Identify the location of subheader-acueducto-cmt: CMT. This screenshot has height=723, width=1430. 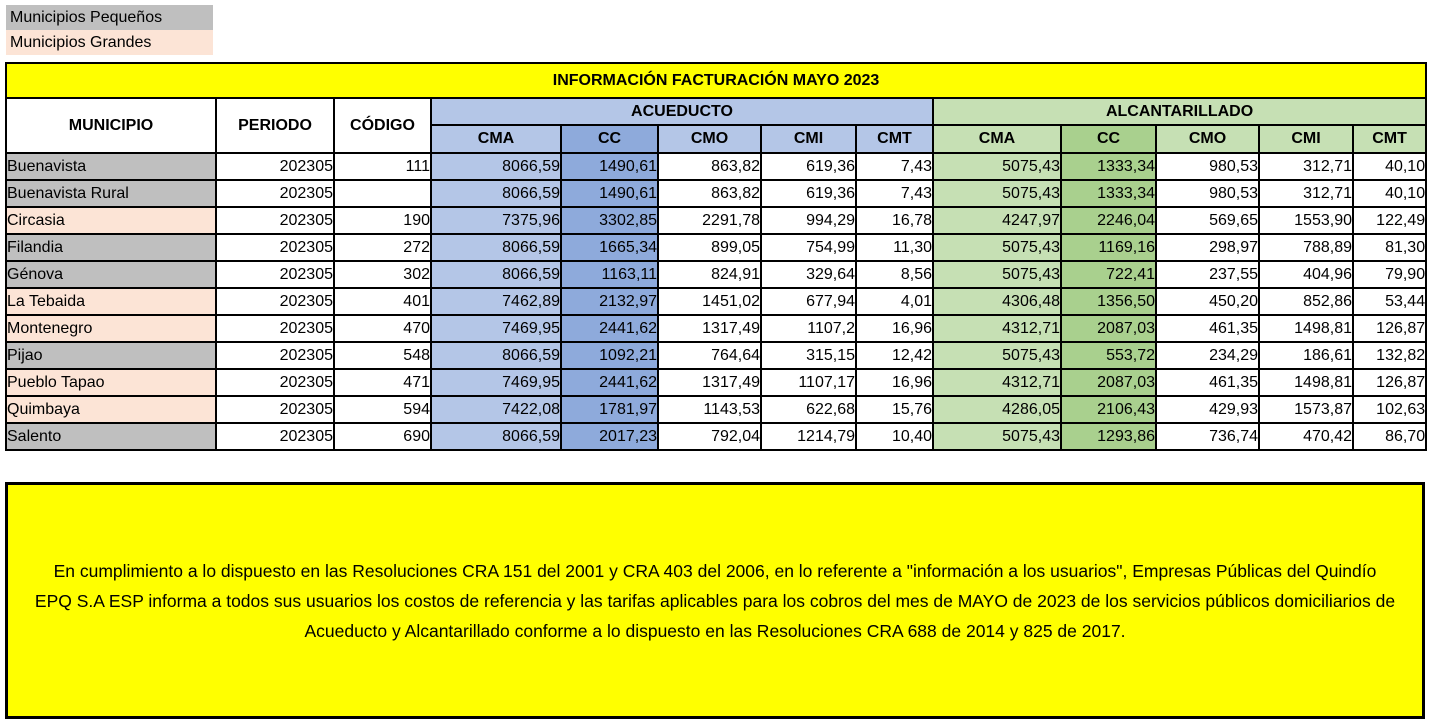
(894, 139).